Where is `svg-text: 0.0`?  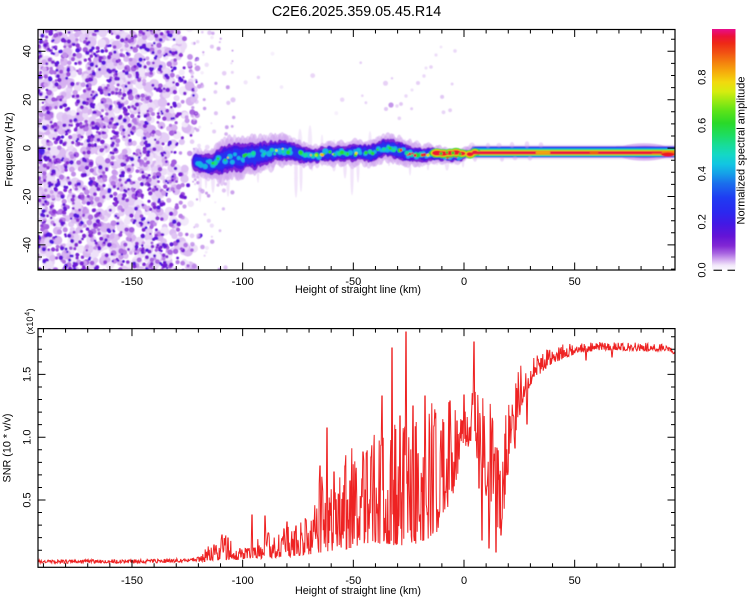 svg-text: 0.0 is located at coordinates (703, 269).